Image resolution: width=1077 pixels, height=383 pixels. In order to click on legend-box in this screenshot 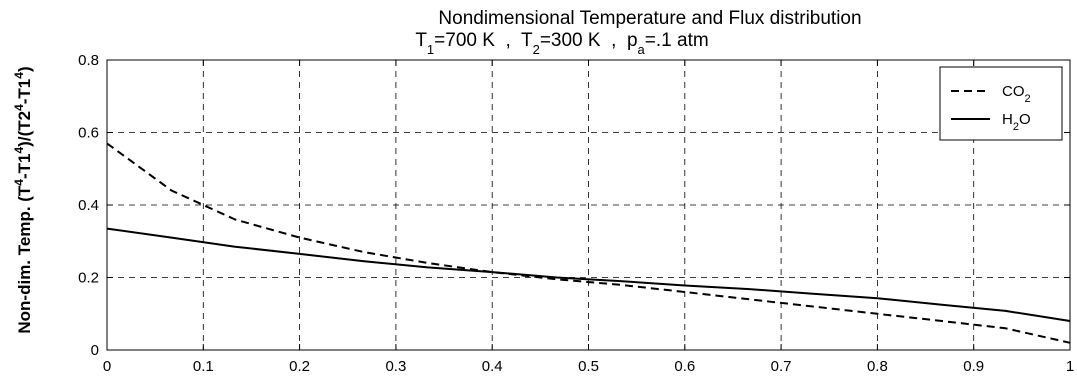, I will do `click(1001, 103)`.